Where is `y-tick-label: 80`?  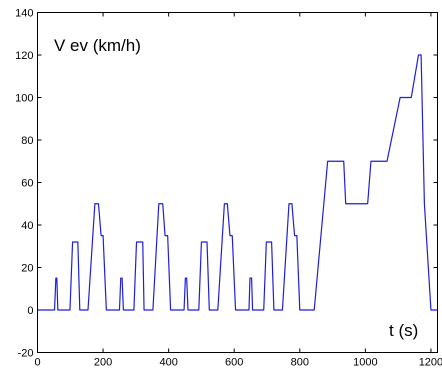 y-tick-label: 80 is located at coordinates (27, 141).